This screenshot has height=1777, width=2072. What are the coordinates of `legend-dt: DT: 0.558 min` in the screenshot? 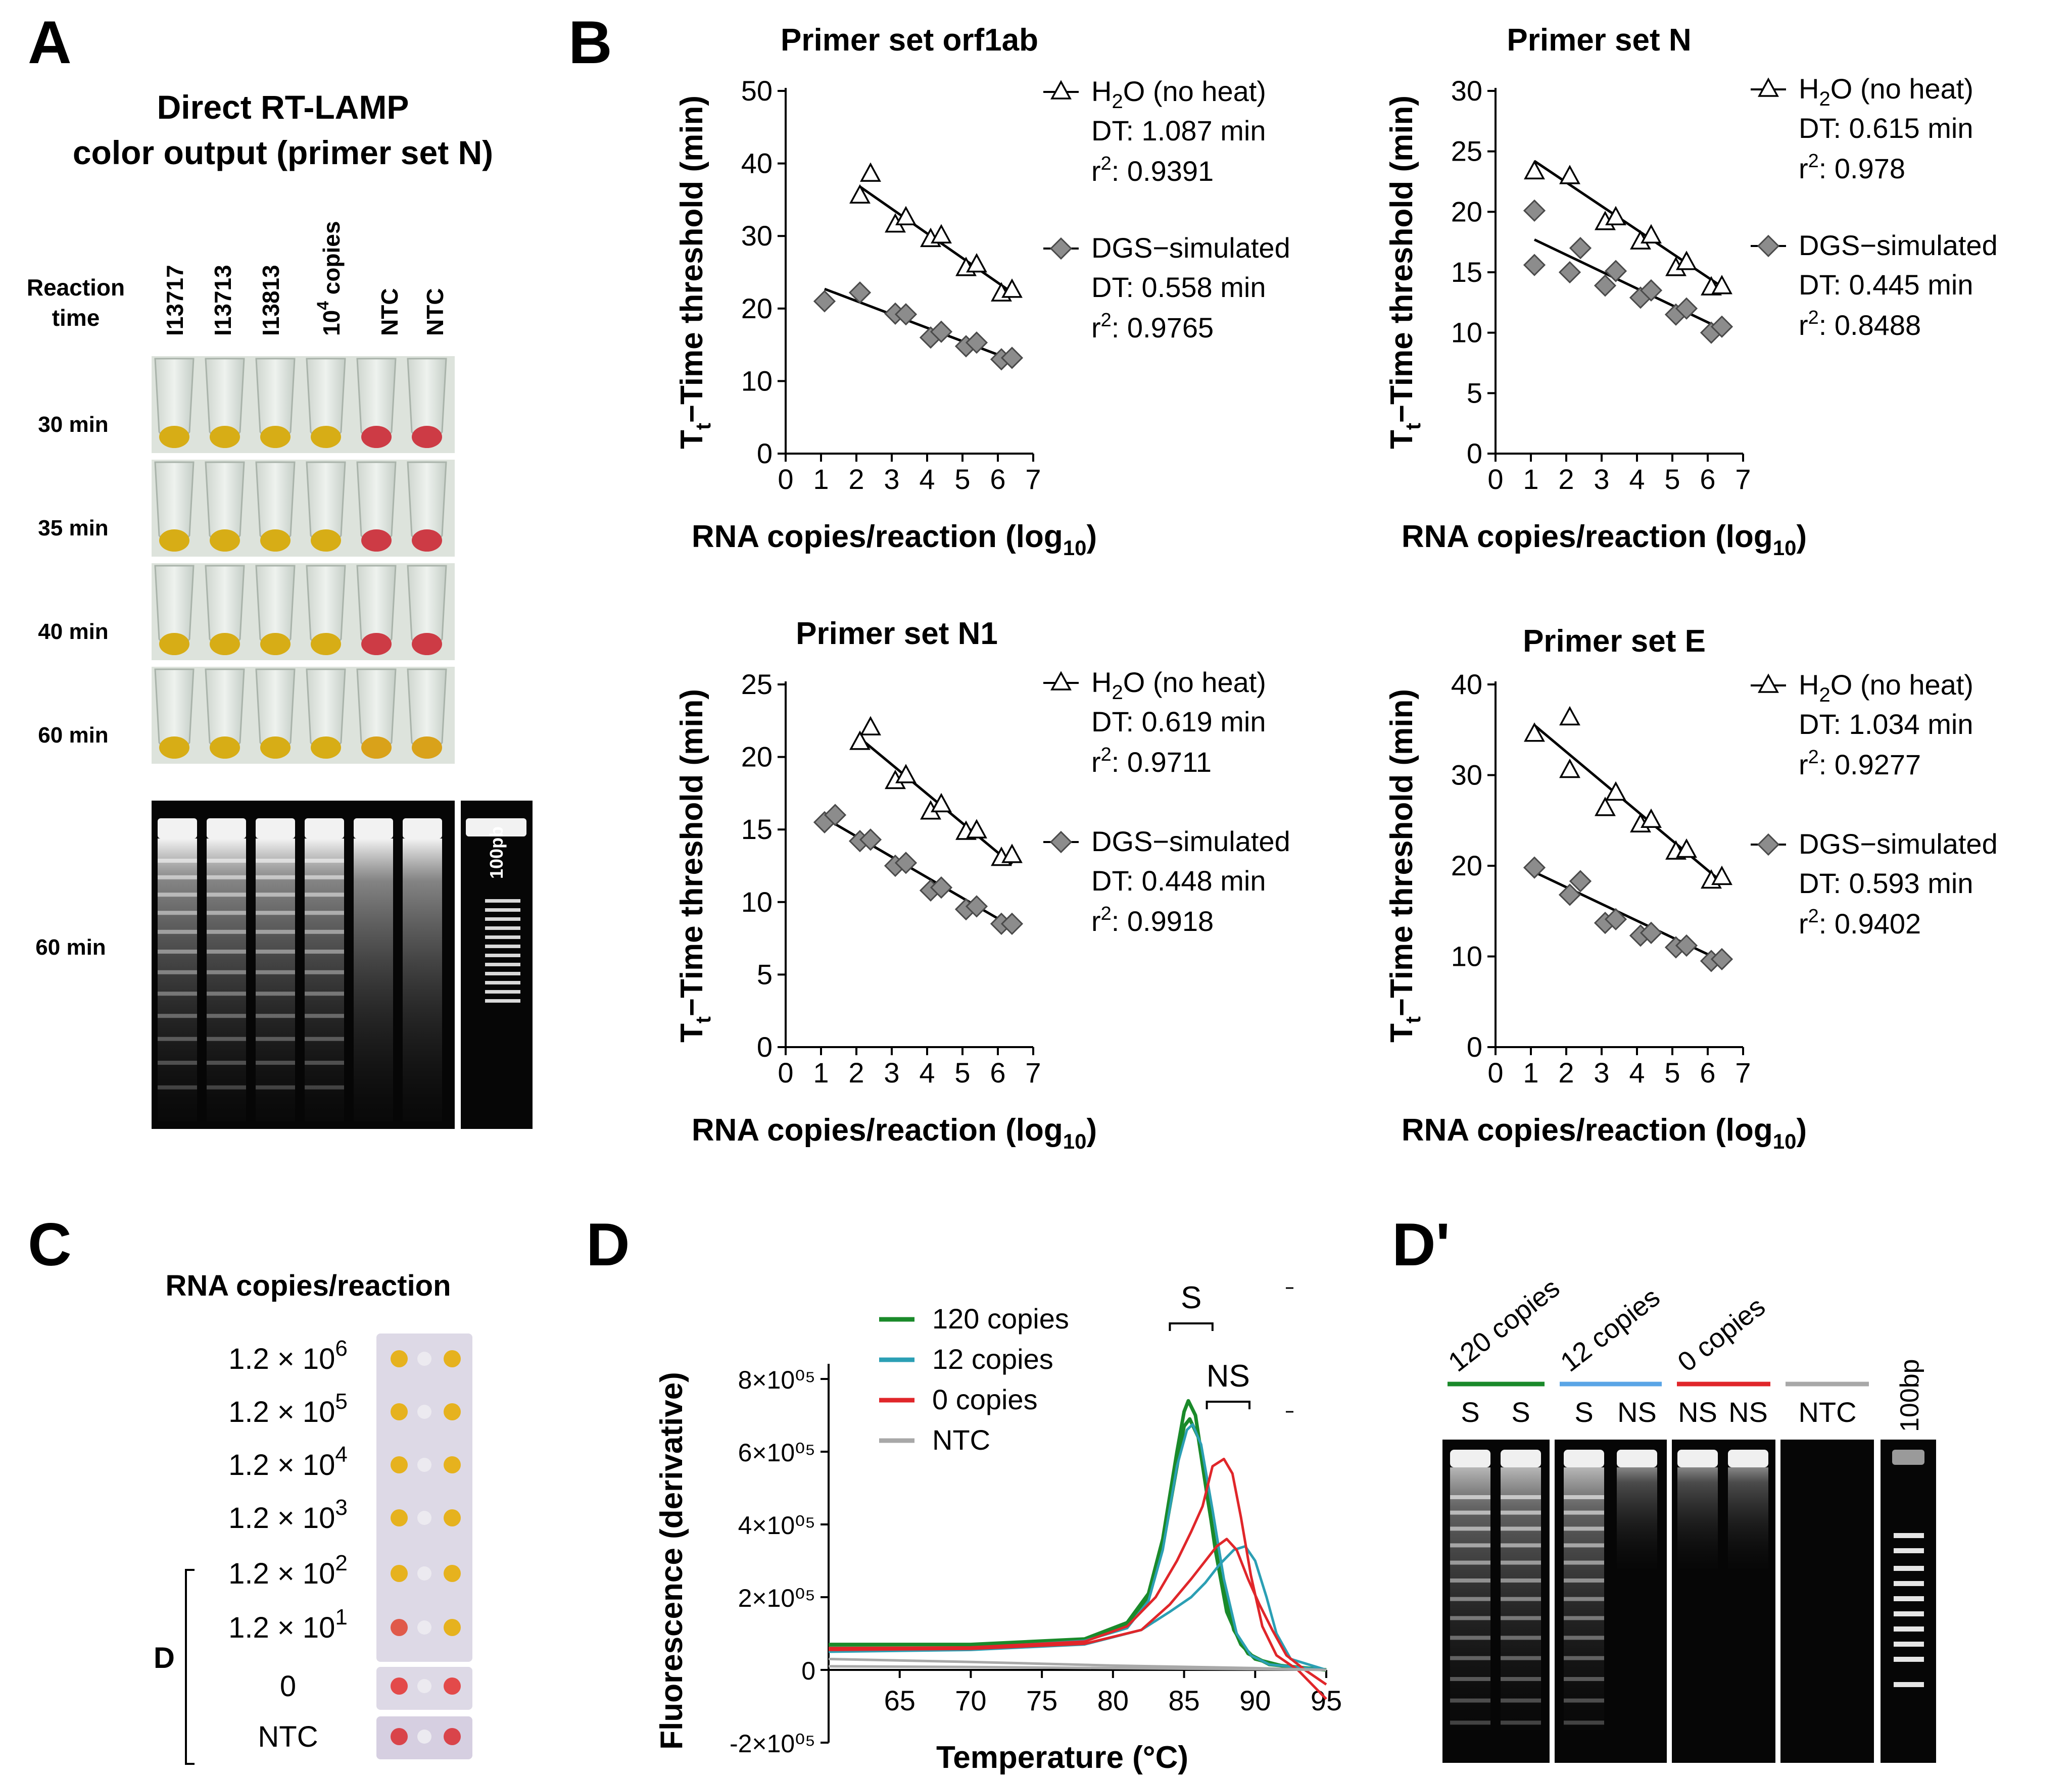 It's located at (1178, 287).